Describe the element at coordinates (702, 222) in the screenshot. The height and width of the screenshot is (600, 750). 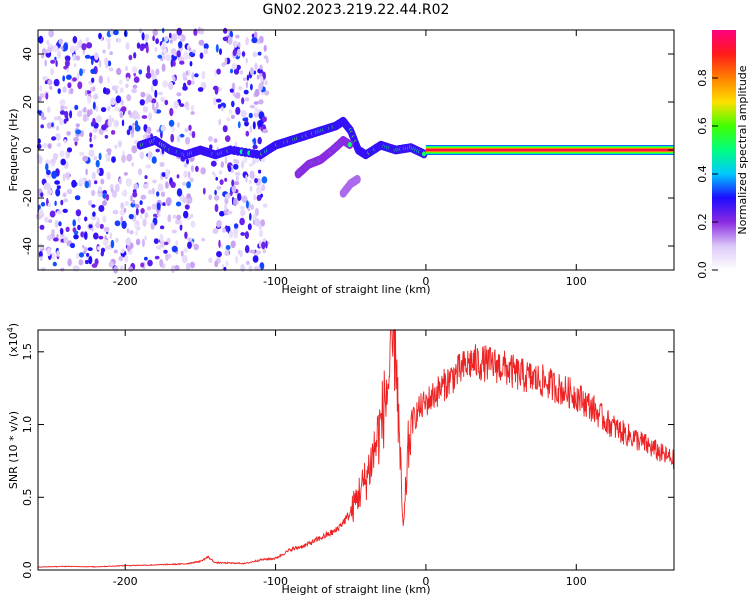
I see `colorbar-tick-label: 0.2` at that location.